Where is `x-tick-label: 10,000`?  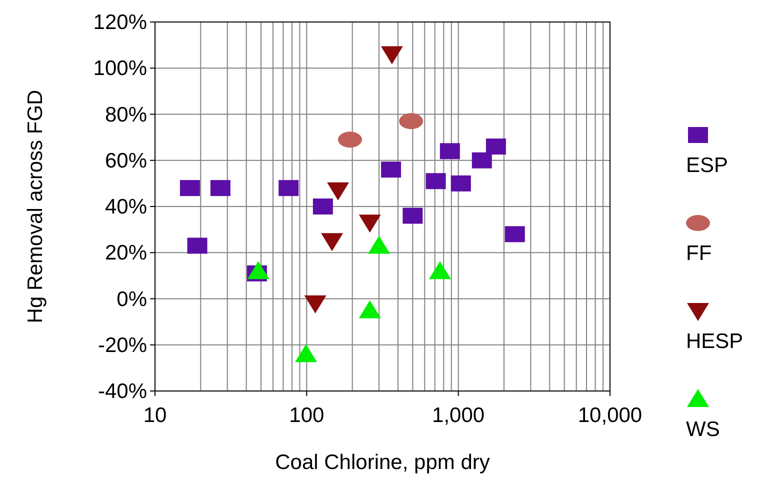
x-tick-label: 10,000 is located at coordinates (610, 415).